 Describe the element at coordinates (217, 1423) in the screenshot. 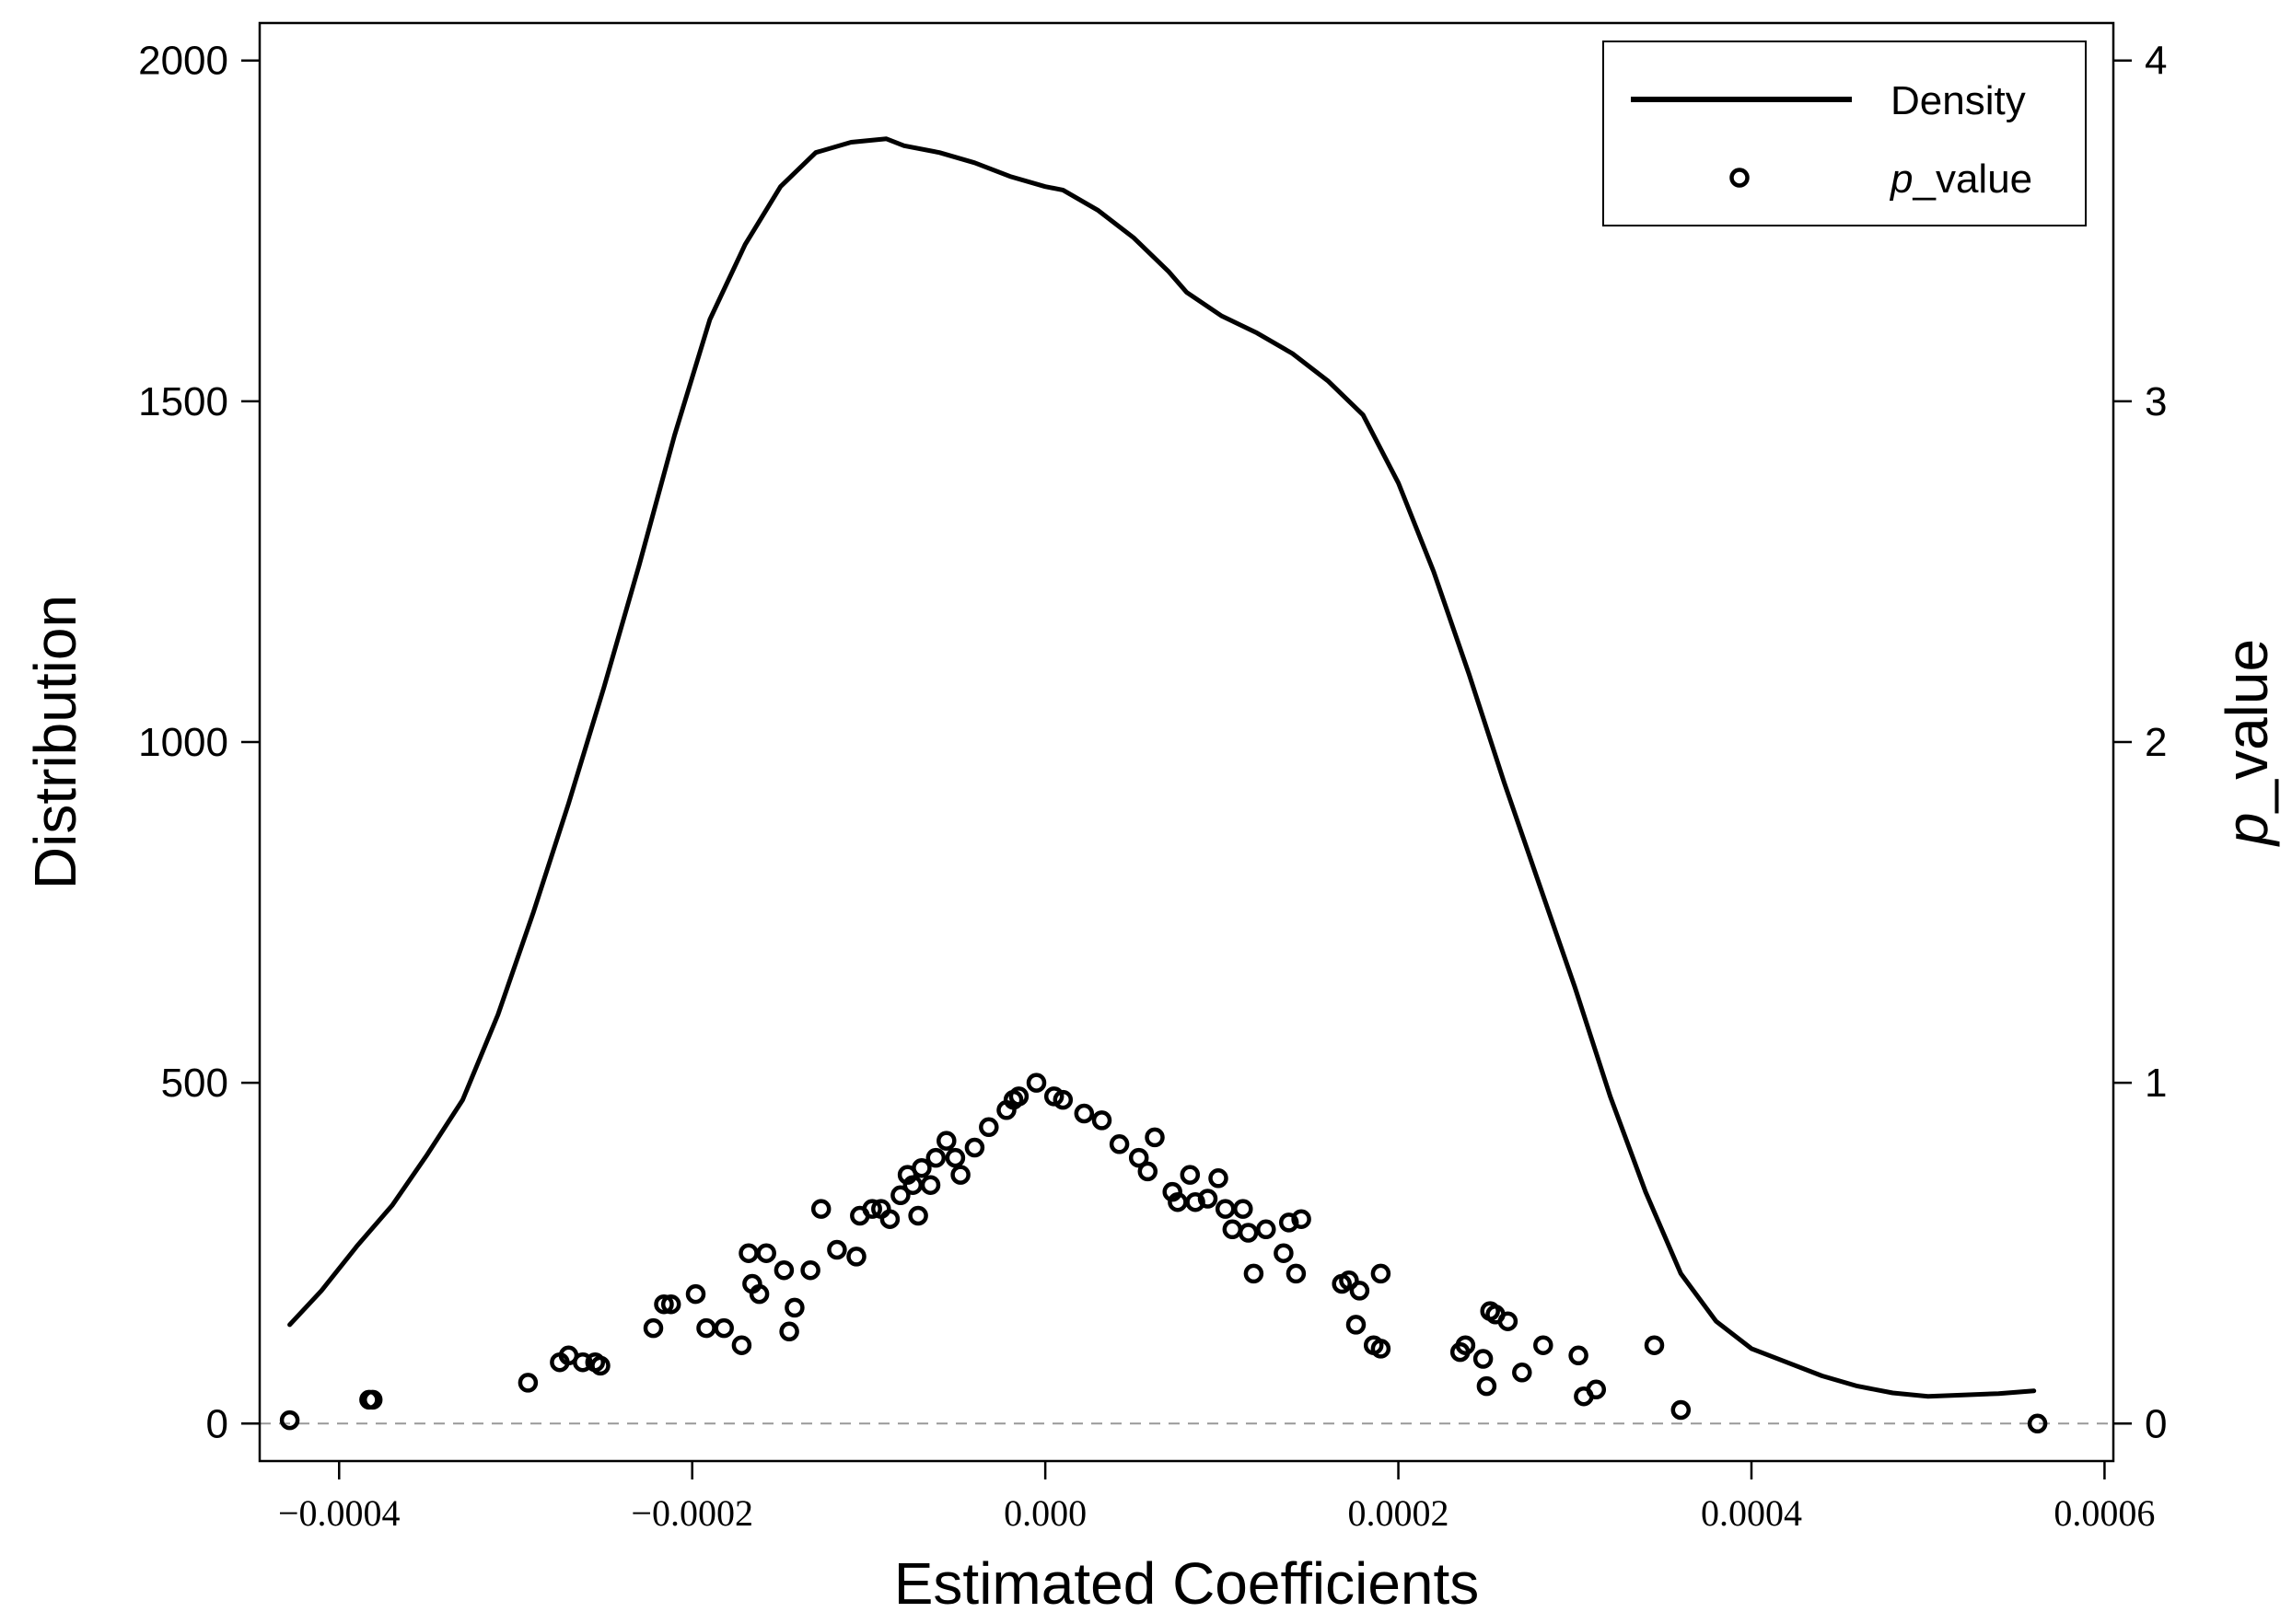

I see `y-tick-label: 0` at that location.